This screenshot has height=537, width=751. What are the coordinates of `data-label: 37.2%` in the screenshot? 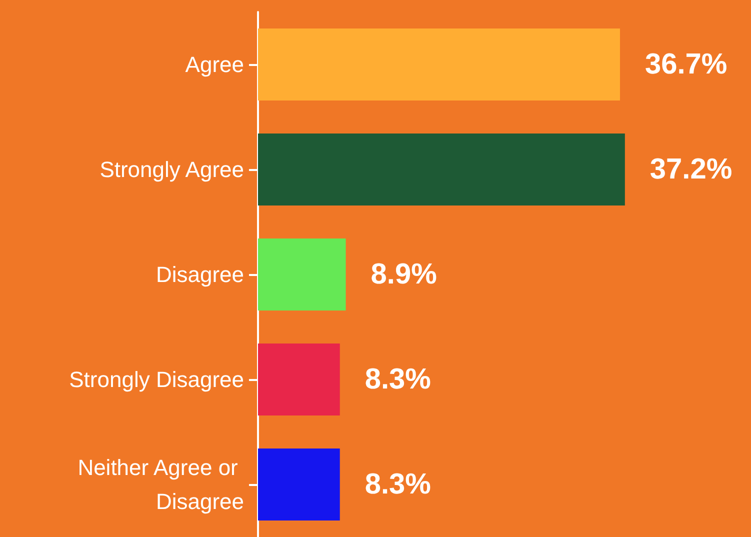 It's located at (691, 170).